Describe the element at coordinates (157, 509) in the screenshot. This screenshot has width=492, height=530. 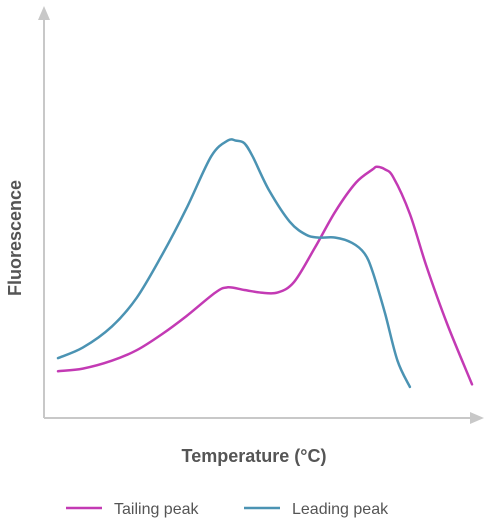
I see `legend-label-tailing-peak: Tailing peak` at that location.